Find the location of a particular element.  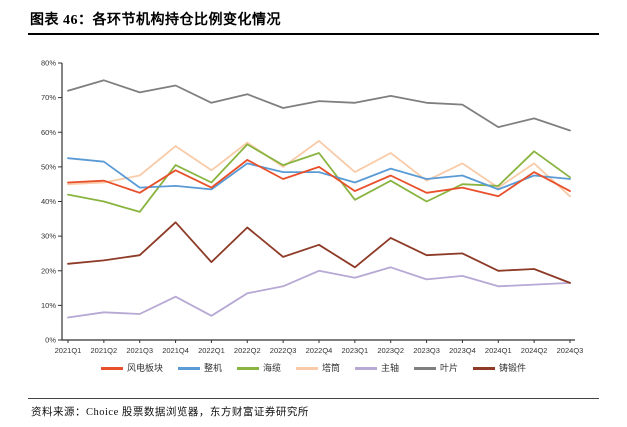

legend-item: 风电板块 is located at coordinates (131, 368).